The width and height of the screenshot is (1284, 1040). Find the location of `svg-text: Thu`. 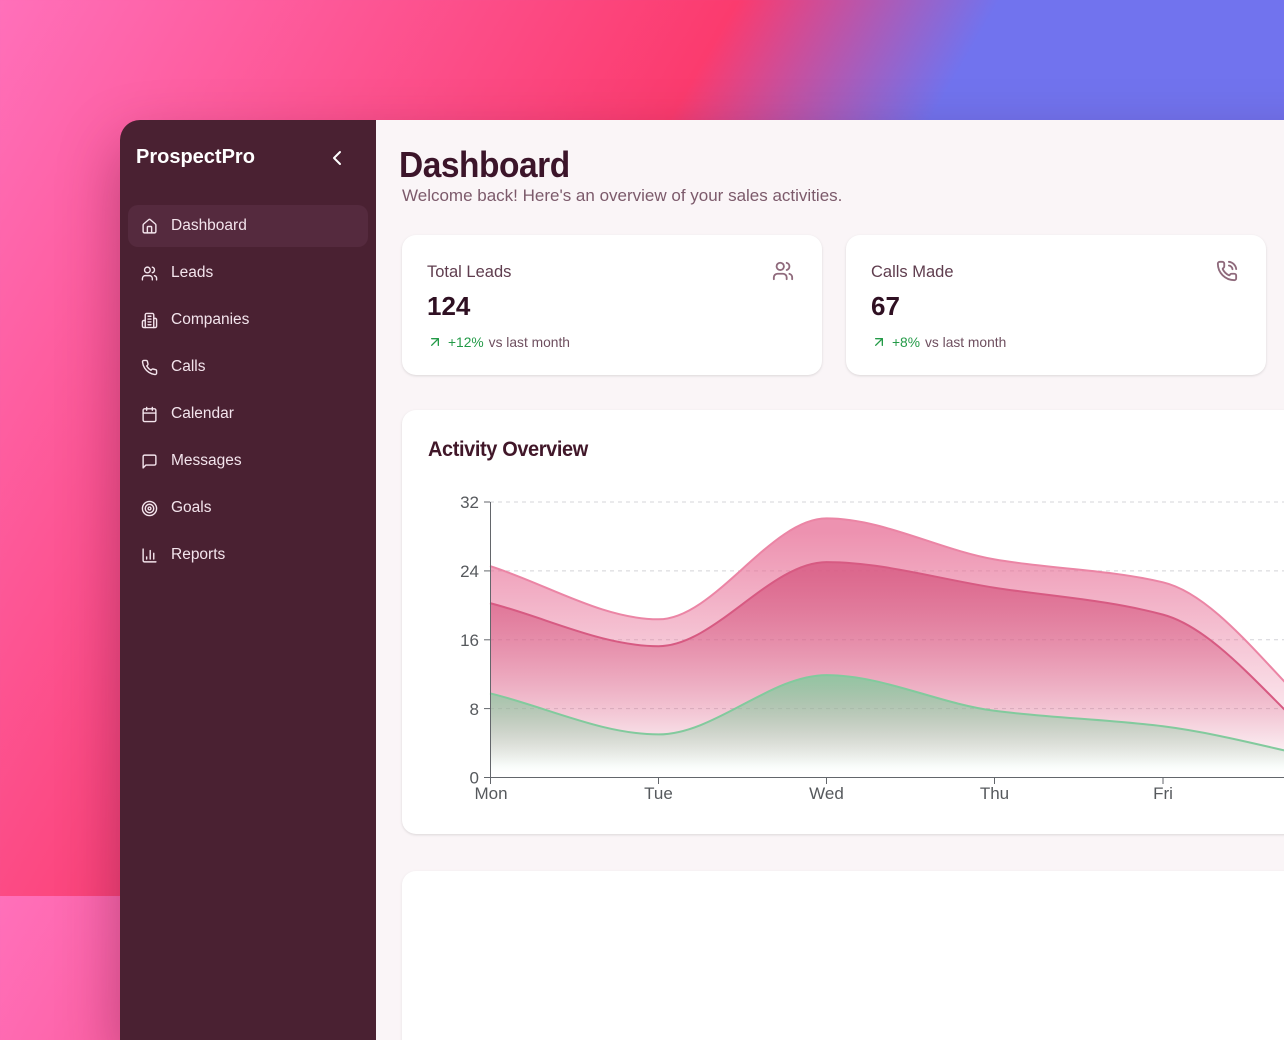

svg-text: Thu is located at coordinates (994, 793).